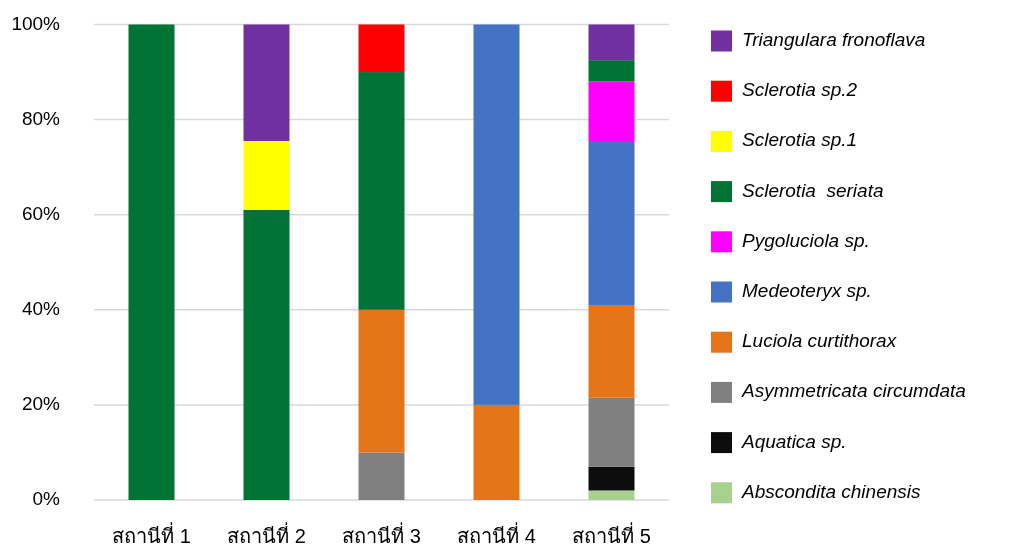  What do you see at coordinates (41, 213) in the screenshot?
I see `y-tick-label: 60%` at bounding box center [41, 213].